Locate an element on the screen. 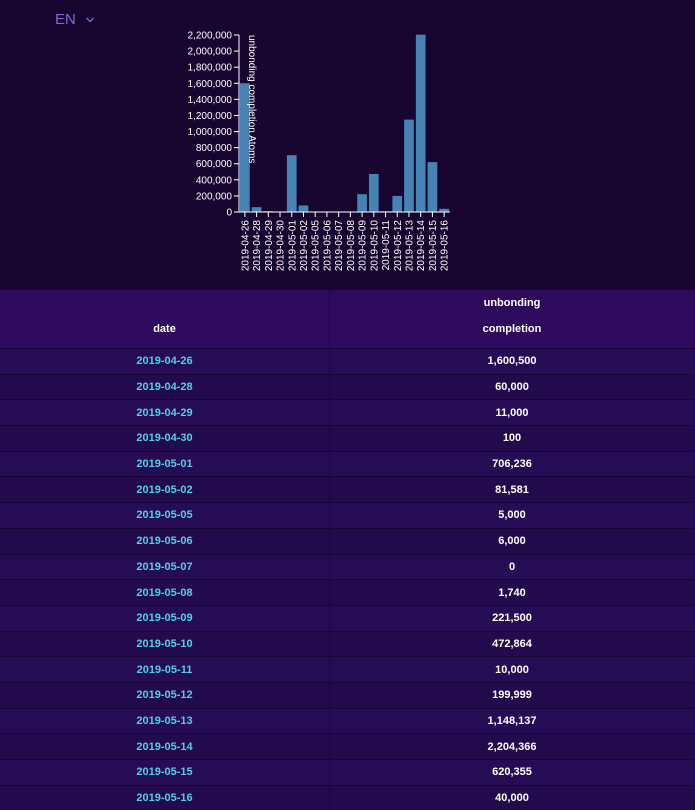 The height and width of the screenshot is (810, 695). y-tick-label: 1,400,000 is located at coordinates (210, 100).